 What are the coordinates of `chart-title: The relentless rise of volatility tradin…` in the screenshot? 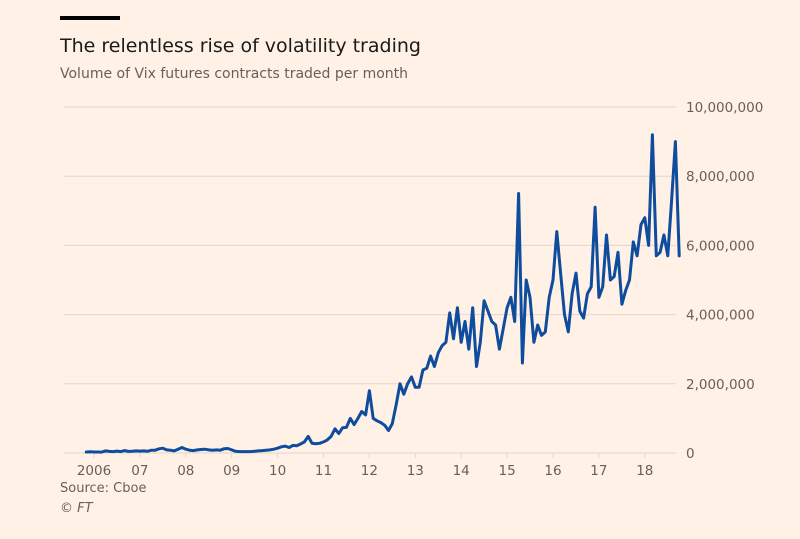 It's located at (240, 46).